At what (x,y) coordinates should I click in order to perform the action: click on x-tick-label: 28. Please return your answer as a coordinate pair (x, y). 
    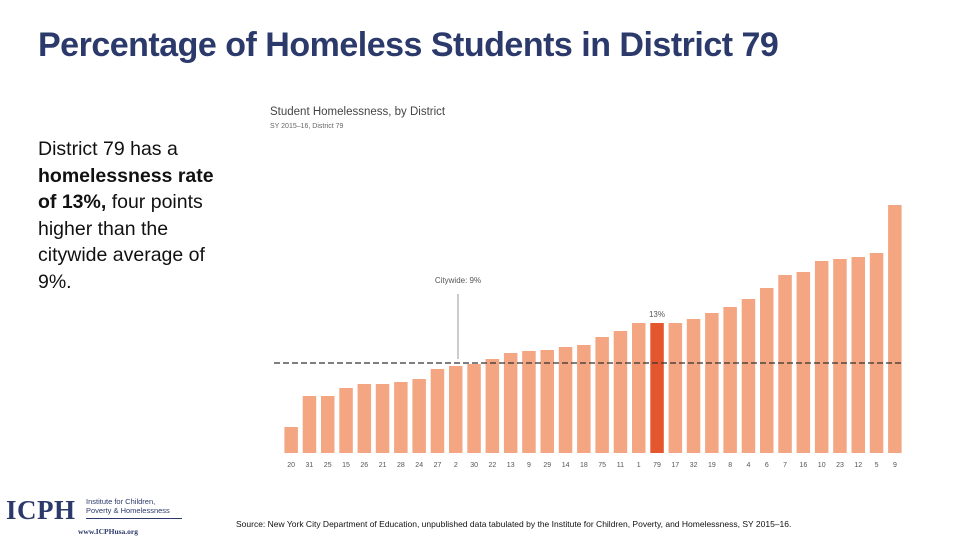
    Looking at the image, I should click on (401, 465).